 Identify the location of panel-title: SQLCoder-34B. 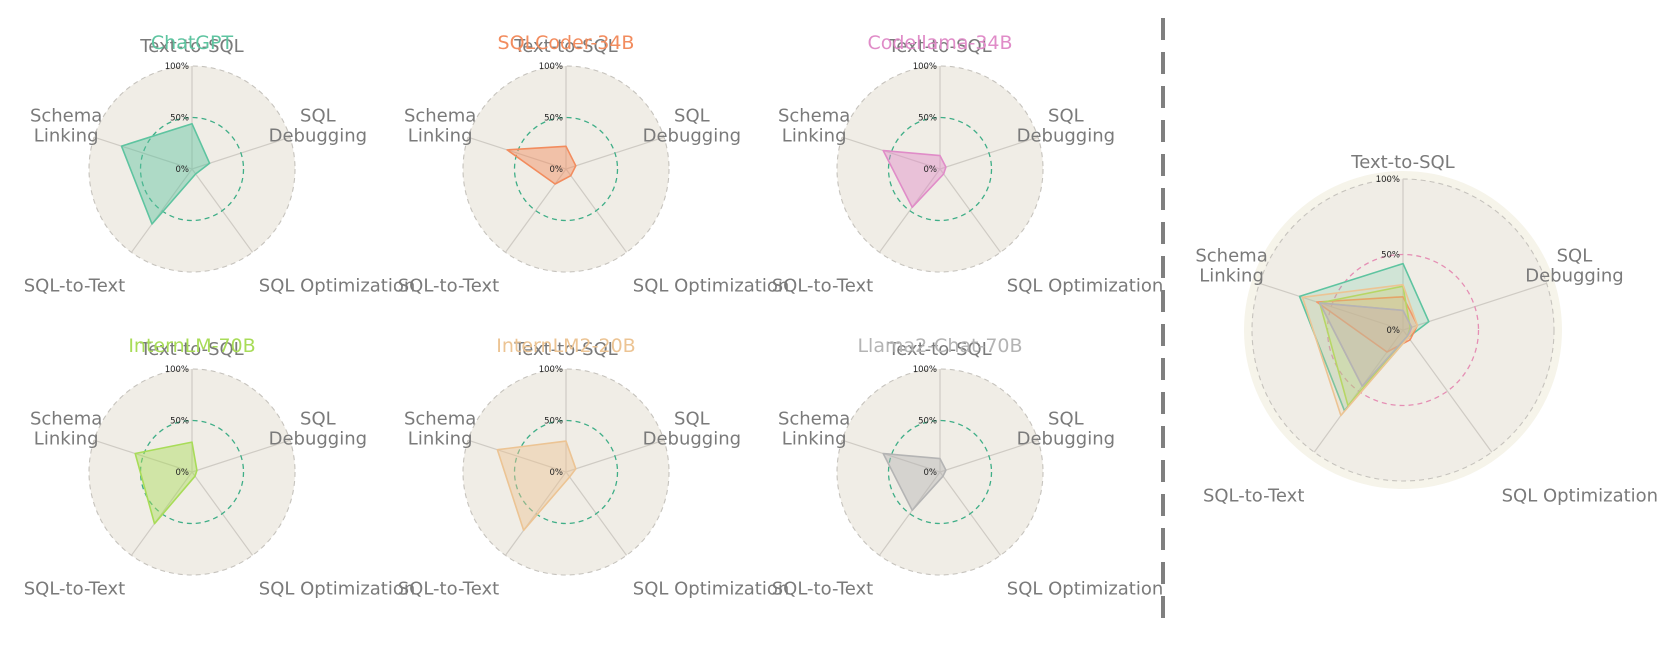
(566, 43).